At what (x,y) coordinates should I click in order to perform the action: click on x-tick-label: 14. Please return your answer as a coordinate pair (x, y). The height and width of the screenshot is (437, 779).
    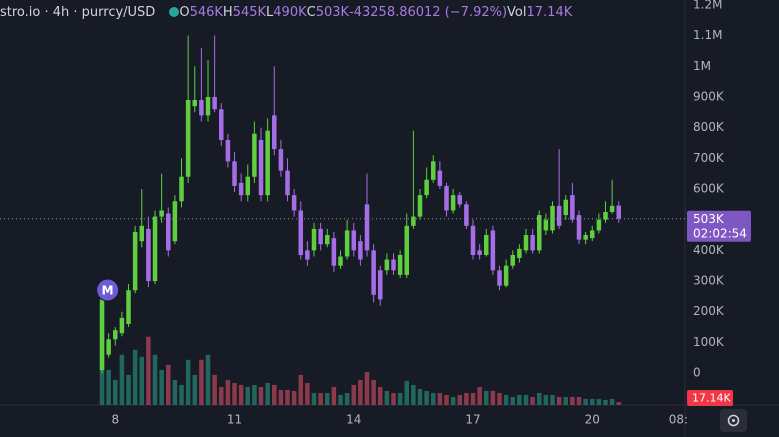
    Looking at the image, I should click on (353, 420).